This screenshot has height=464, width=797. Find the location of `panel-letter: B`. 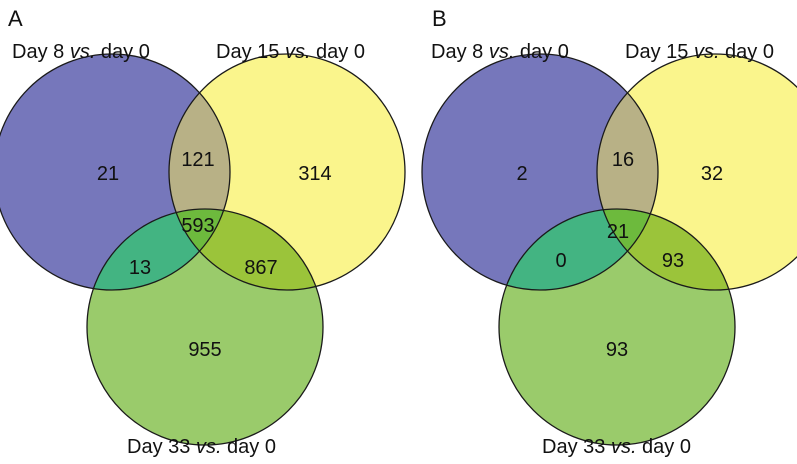

panel-letter: B is located at coordinates (439, 18).